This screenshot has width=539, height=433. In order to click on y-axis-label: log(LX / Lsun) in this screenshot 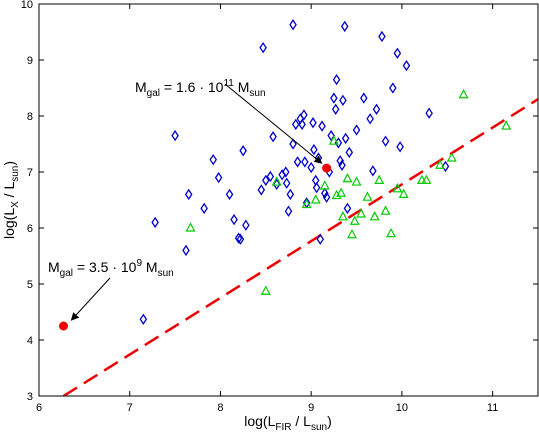, I will do `click(11, 200)`.